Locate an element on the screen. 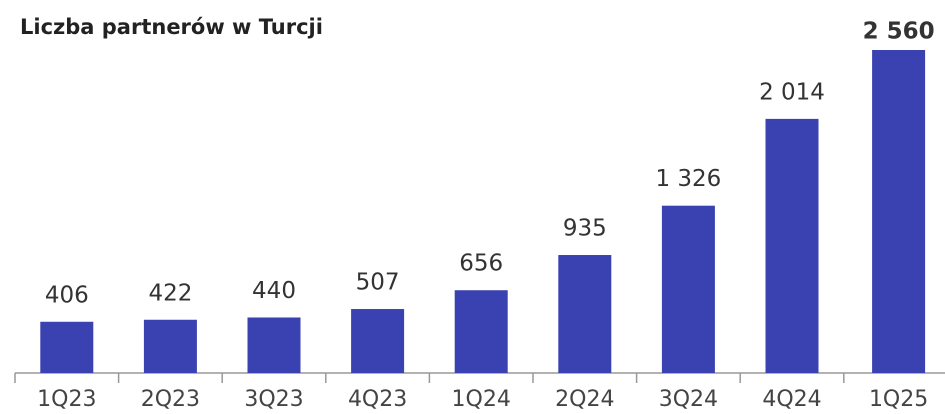 The height and width of the screenshot is (414, 945). value-label: 935 is located at coordinates (585, 229).